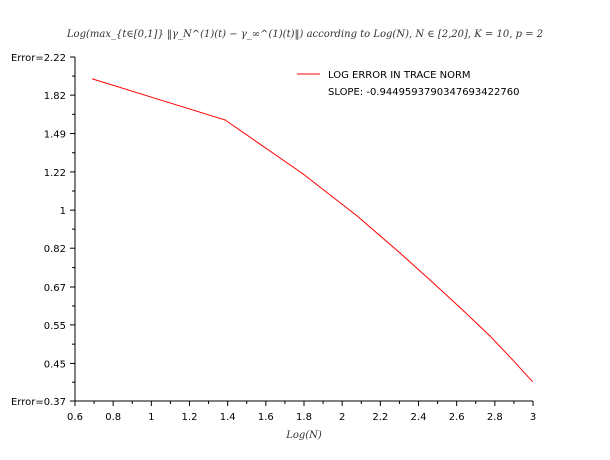  I want to click on x-tick-label: 2.2, so click(380, 417).